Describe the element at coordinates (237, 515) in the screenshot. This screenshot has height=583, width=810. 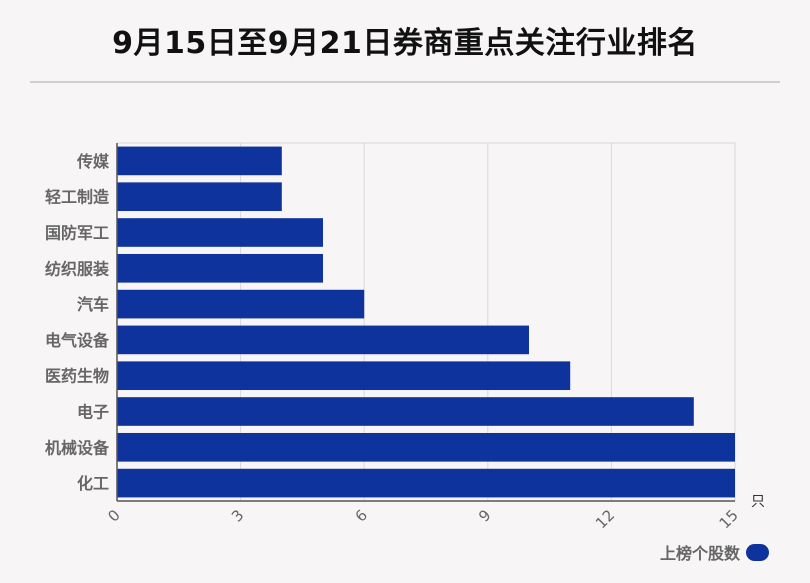
I see `x-tick-label: 3` at that location.